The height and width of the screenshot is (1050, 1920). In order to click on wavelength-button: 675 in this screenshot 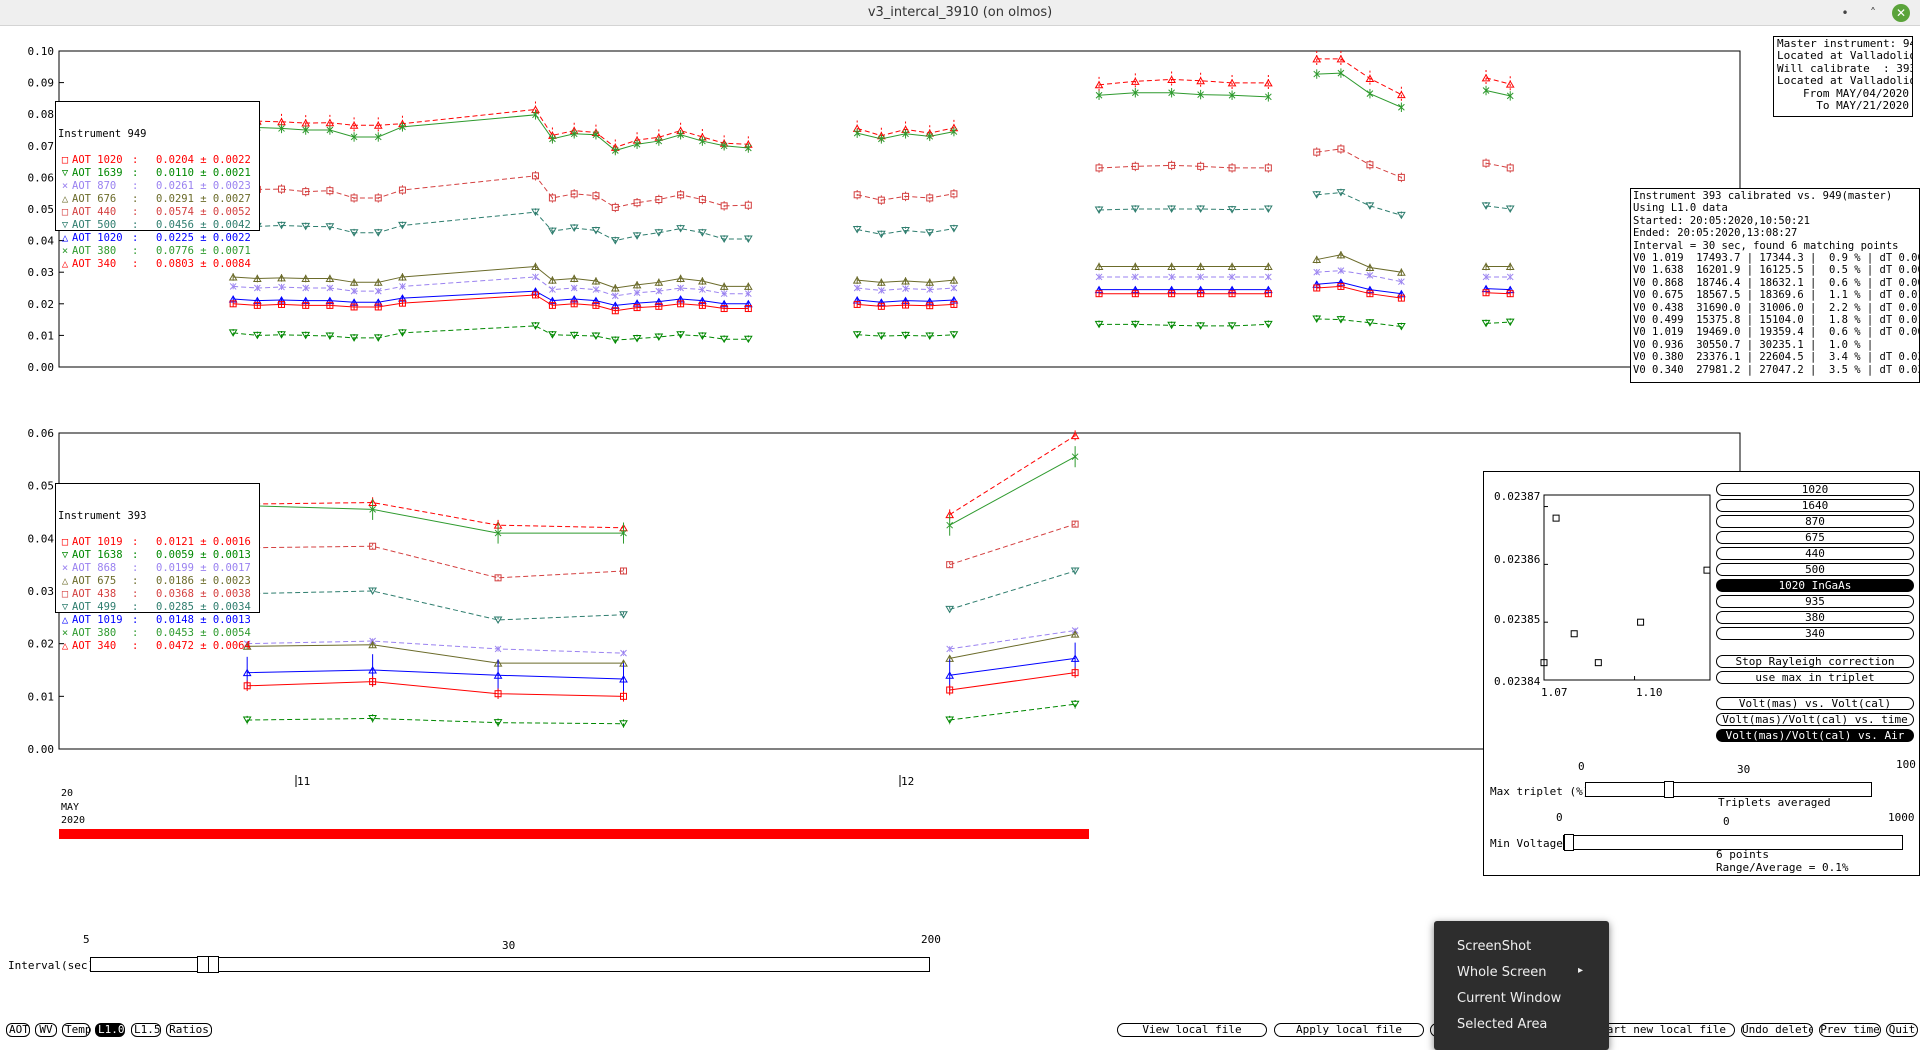, I will do `click(1815, 537)`.